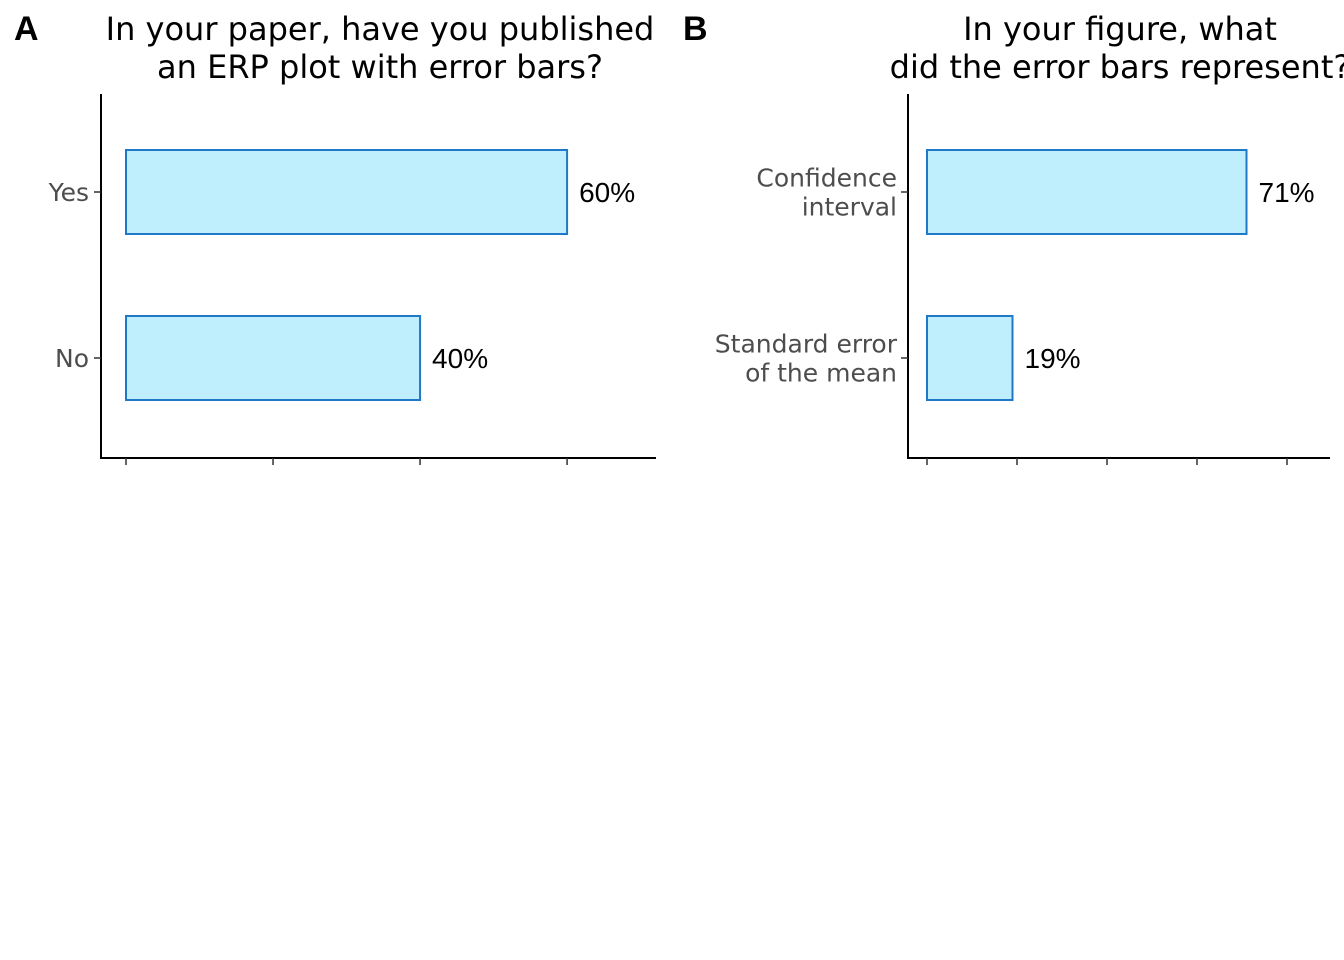 The height and width of the screenshot is (960, 1344). What do you see at coordinates (1287, 192) in the screenshot?
I see `bar-value-label: 71%` at bounding box center [1287, 192].